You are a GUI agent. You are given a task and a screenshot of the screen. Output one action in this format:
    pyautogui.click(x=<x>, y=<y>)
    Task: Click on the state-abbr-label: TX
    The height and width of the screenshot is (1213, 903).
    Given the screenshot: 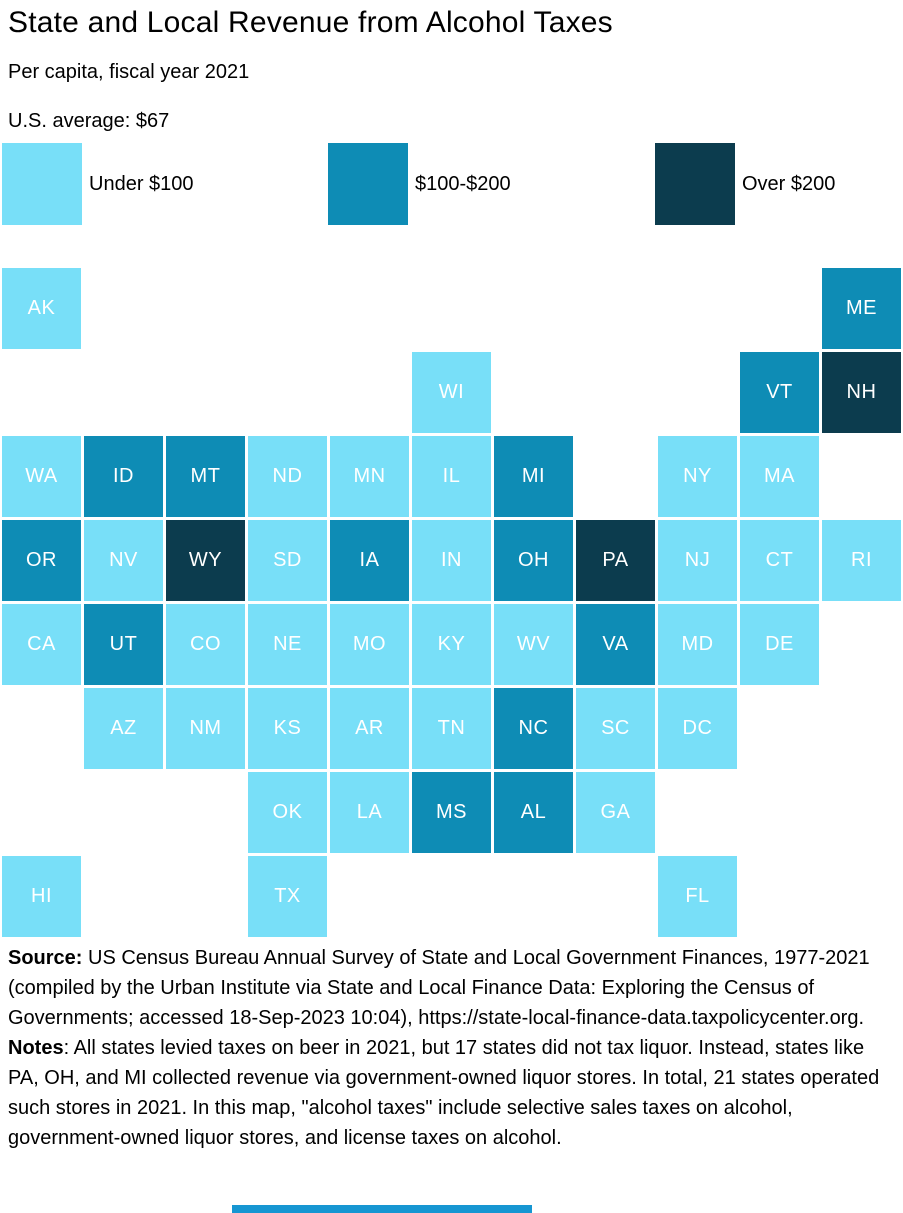 What is the action you would take?
    pyautogui.click(x=287, y=896)
    